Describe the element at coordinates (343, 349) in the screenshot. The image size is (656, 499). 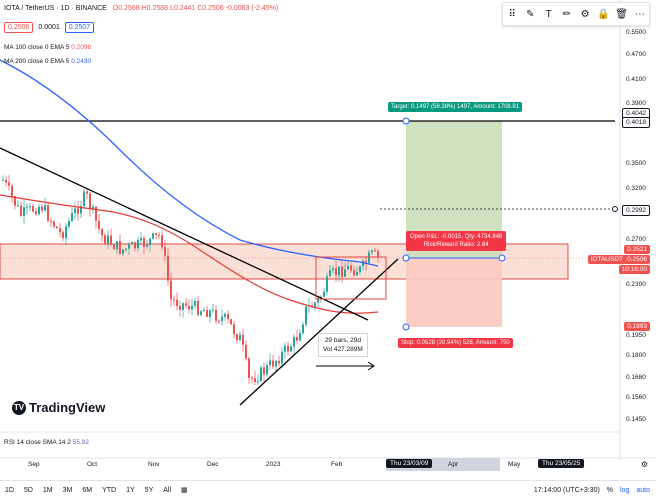
I see `vol-text: Vol 427.289M` at that location.